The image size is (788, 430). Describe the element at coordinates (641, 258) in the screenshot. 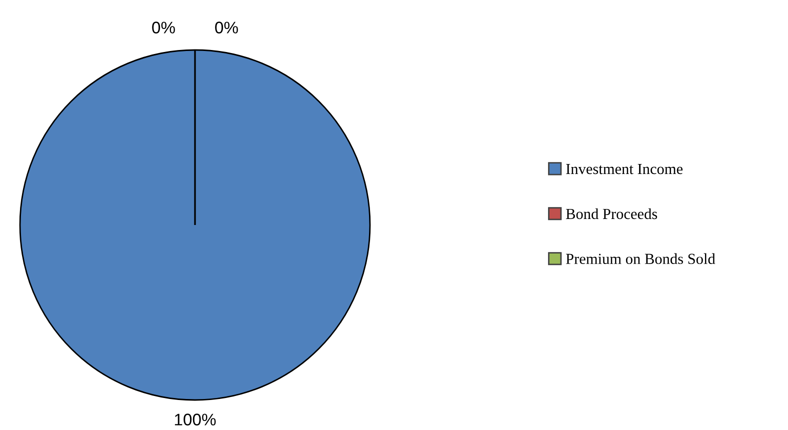

I see `legend-label: Premium on Bonds Sold` at that location.